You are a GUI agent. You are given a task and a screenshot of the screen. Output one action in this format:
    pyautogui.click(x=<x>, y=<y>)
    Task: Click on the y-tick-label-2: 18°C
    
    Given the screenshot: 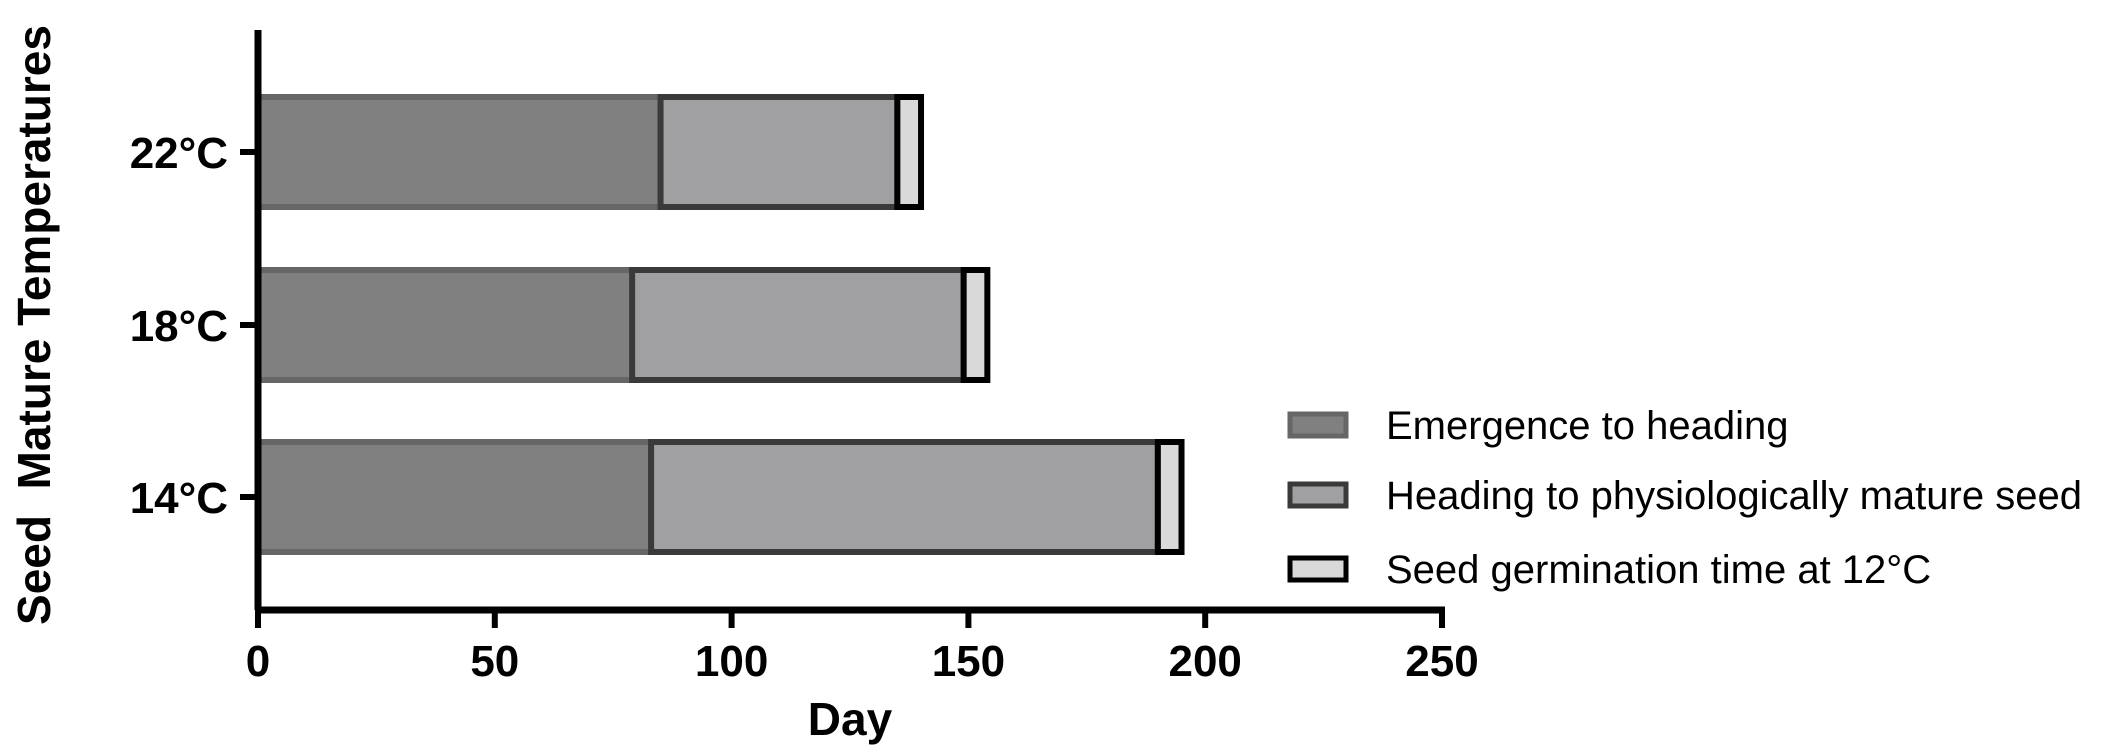 What is the action you would take?
    pyautogui.click(x=179, y=326)
    